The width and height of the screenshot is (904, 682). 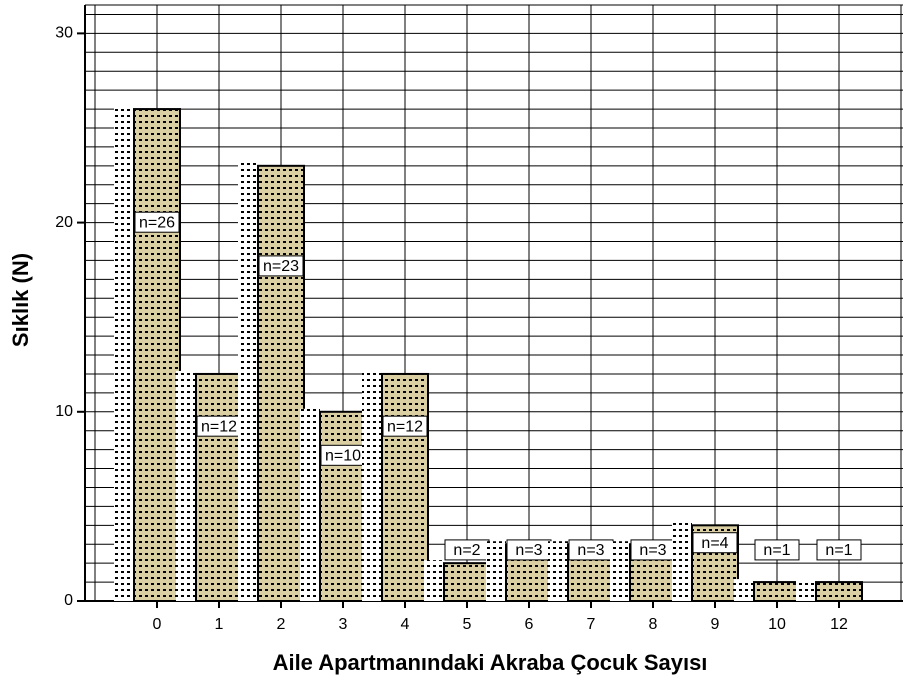 What do you see at coordinates (64, 222) in the screenshot?
I see `y-tick-label: 20` at bounding box center [64, 222].